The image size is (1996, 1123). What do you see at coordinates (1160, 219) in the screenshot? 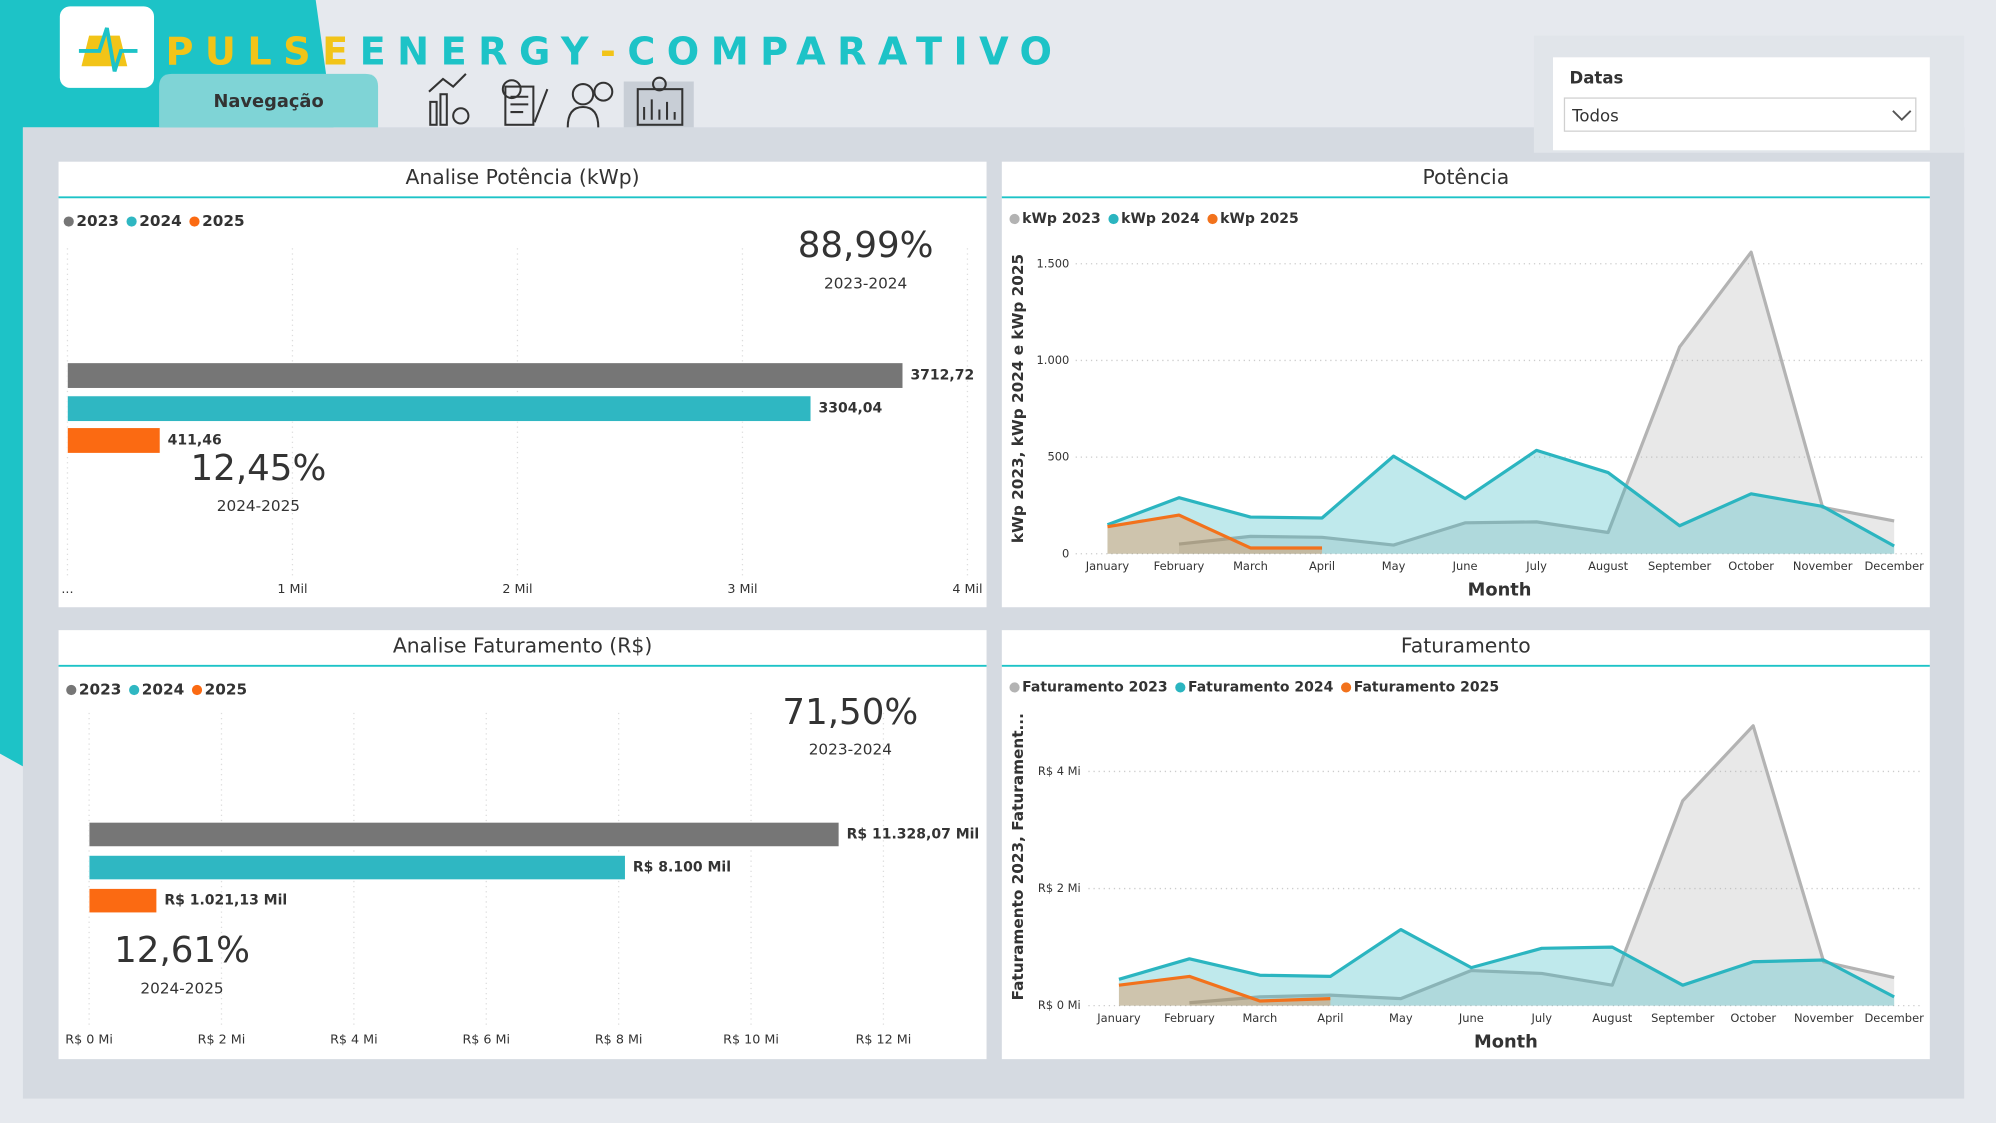
I see `legend-label: kWp 2024` at bounding box center [1160, 219].